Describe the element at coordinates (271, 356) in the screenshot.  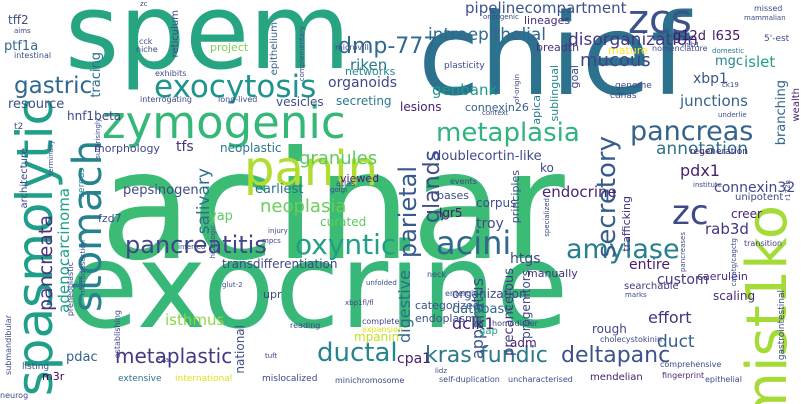
I see `word-tuft: tuft` at that location.